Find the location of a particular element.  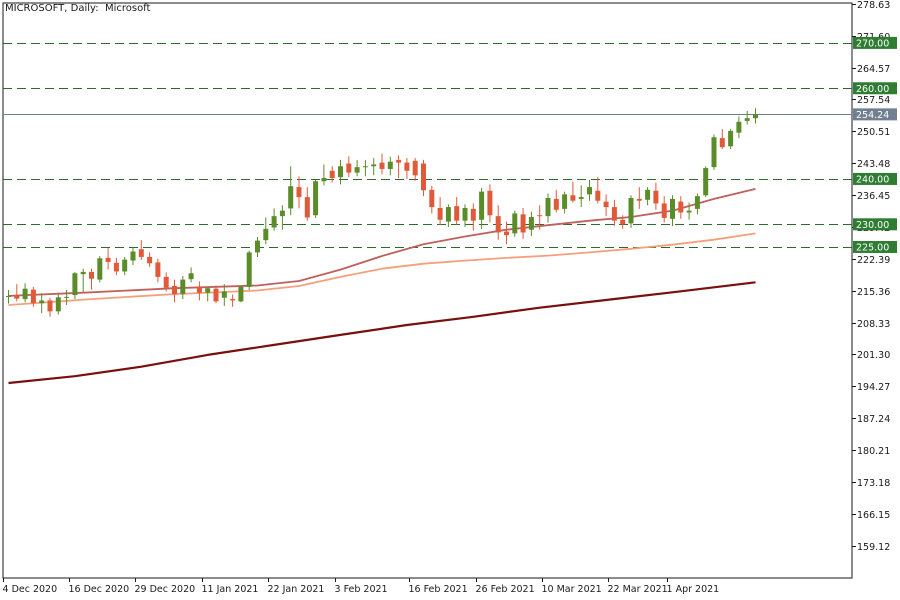

x-tick-label: 29 Dec 2020 is located at coordinates (165, 589).